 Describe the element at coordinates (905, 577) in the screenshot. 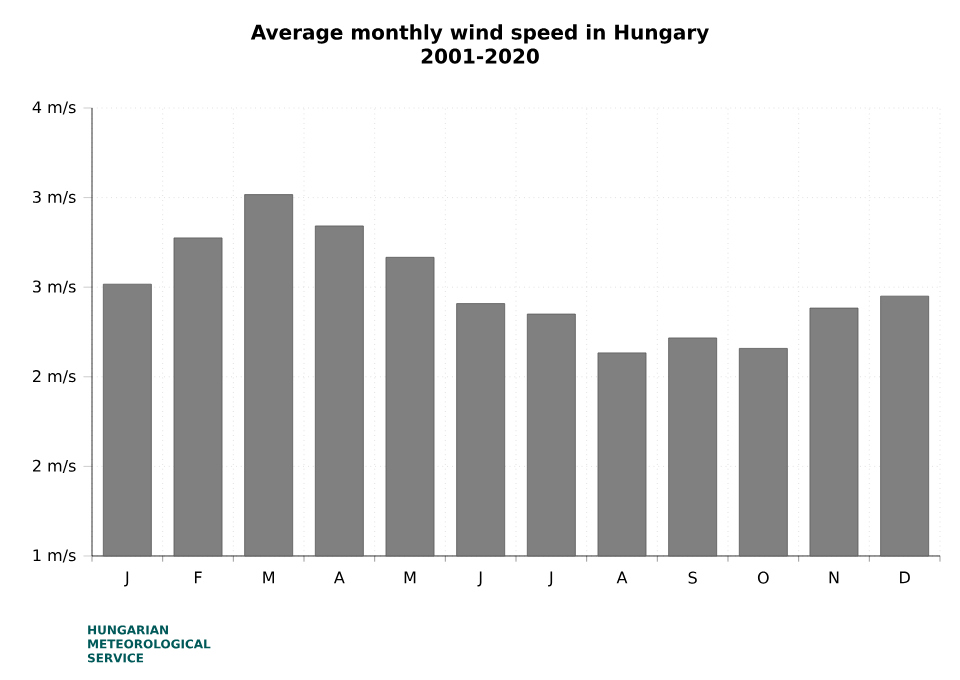

I see `x-tick-label: D` at that location.